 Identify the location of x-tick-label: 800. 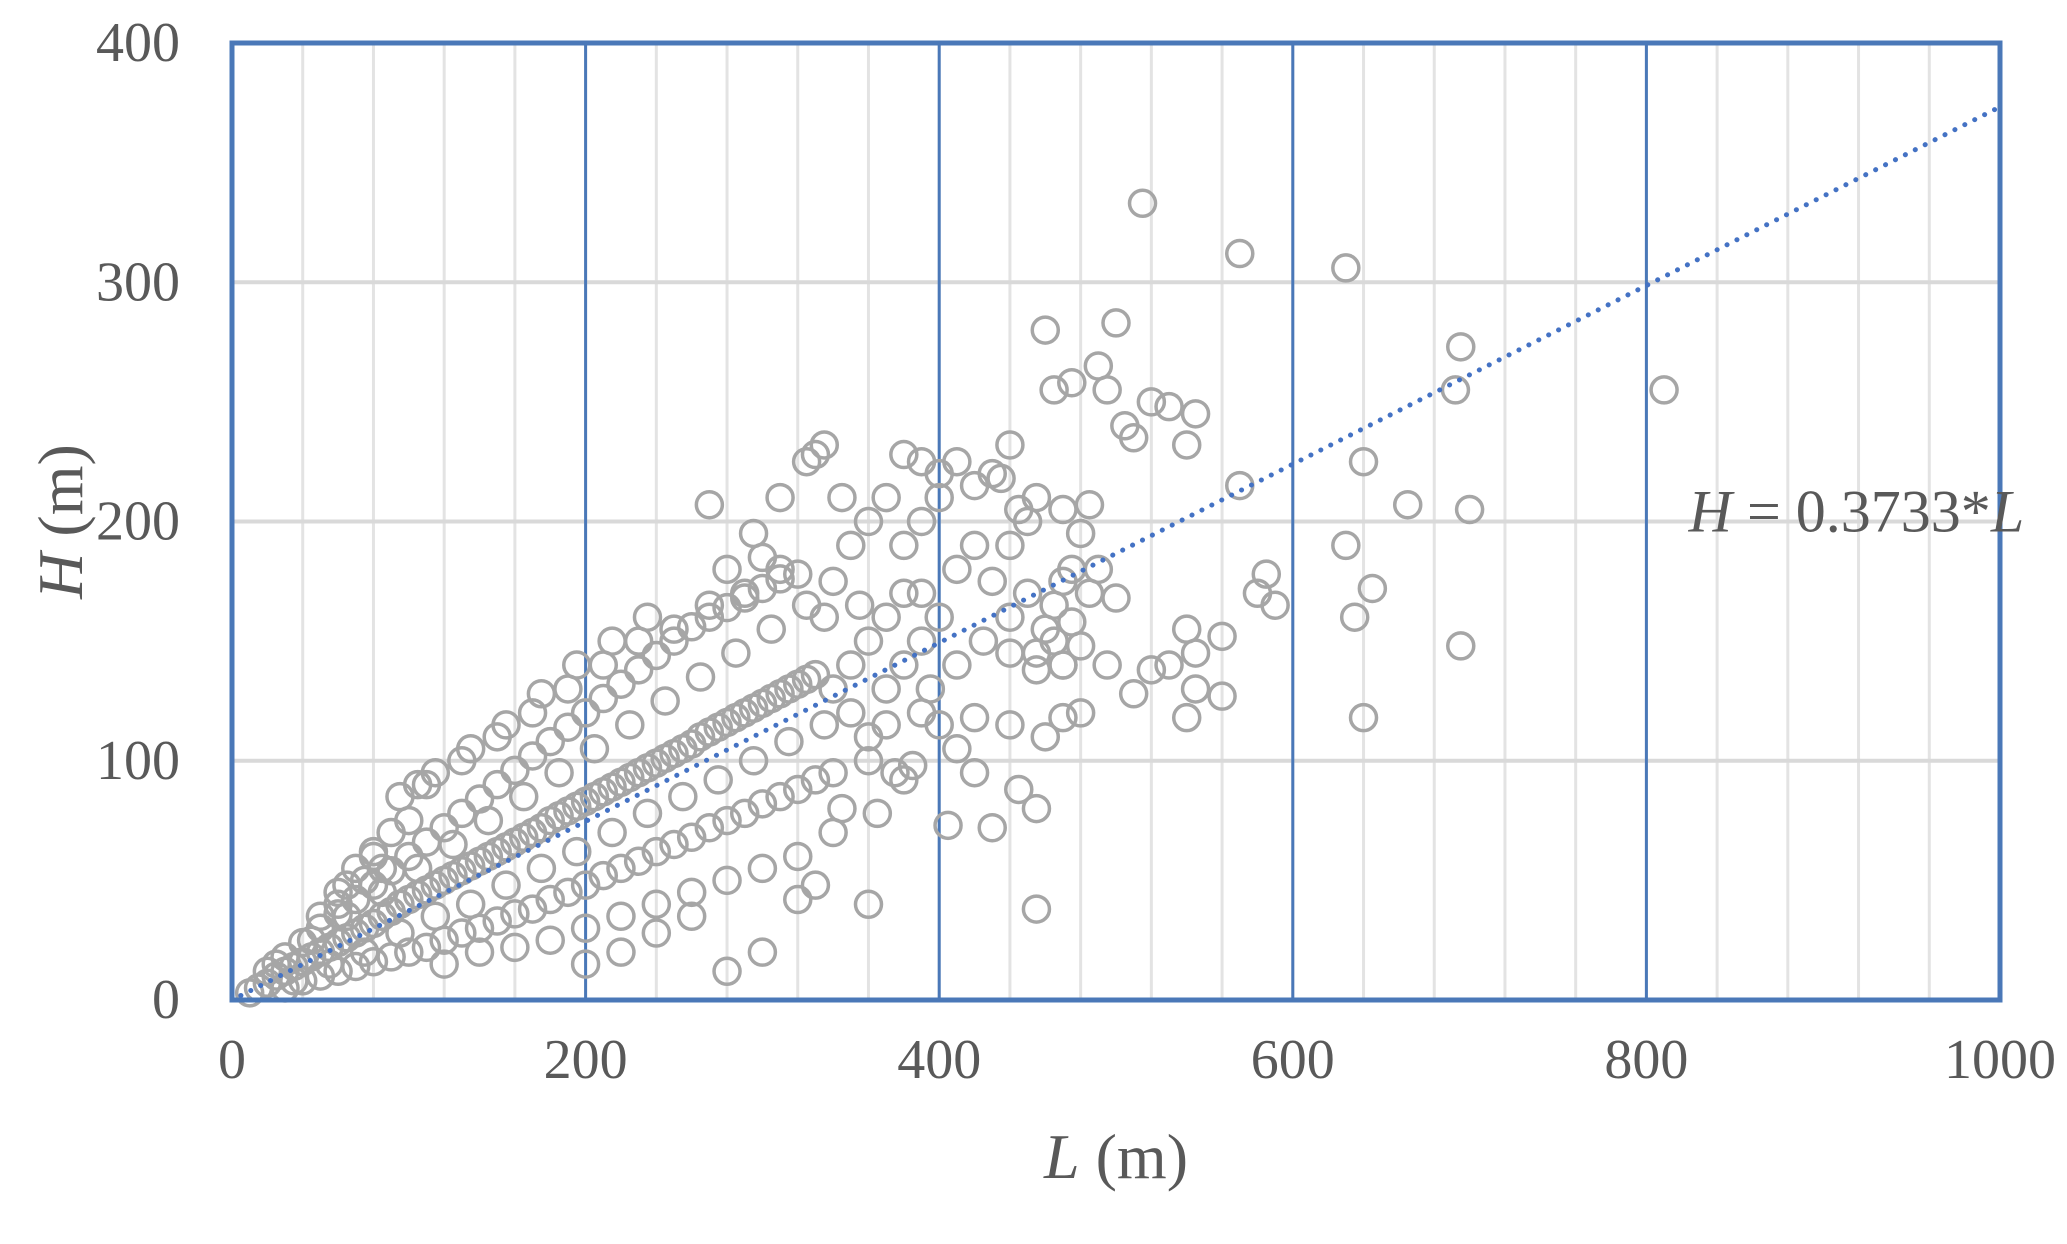
(1646, 1060).